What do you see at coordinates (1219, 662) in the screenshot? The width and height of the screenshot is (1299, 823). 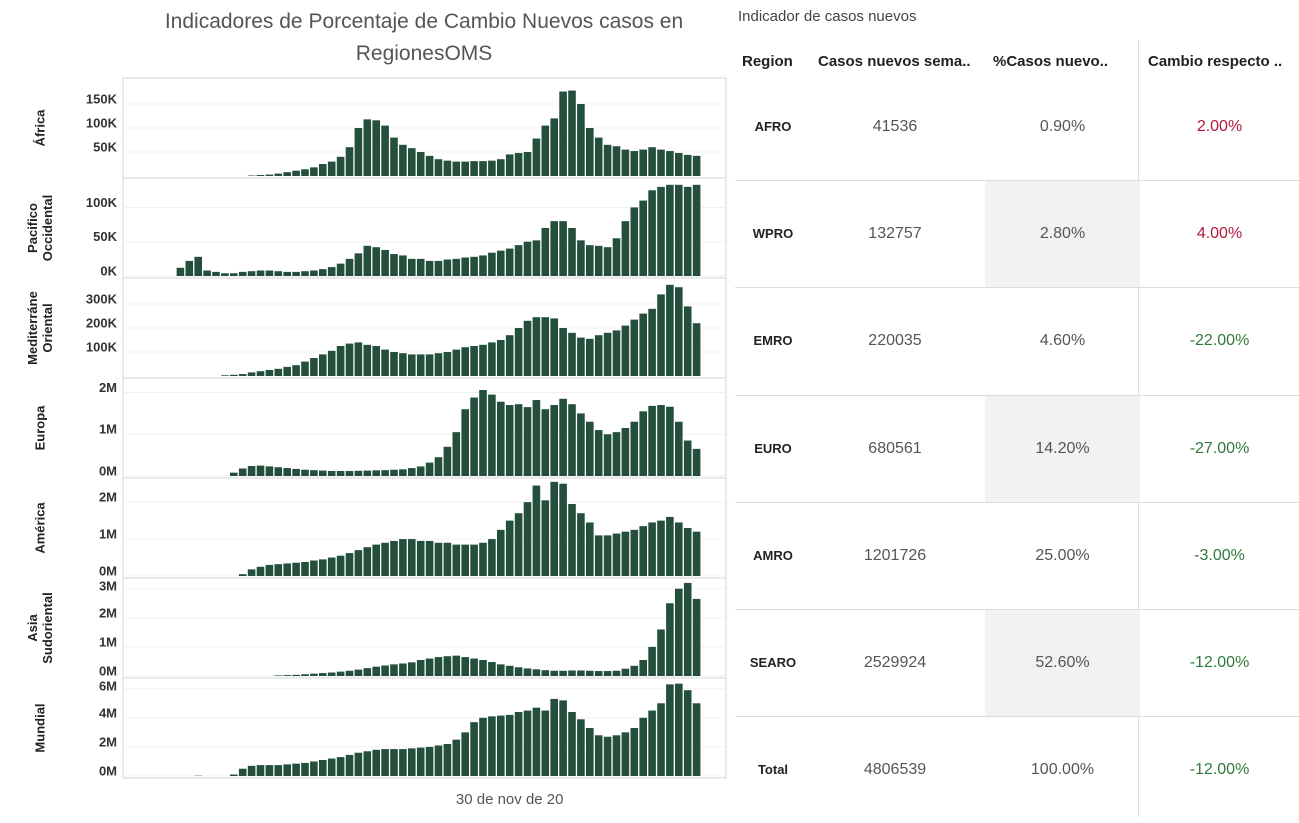 I see `table-cell: -12.00%` at bounding box center [1219, 662].